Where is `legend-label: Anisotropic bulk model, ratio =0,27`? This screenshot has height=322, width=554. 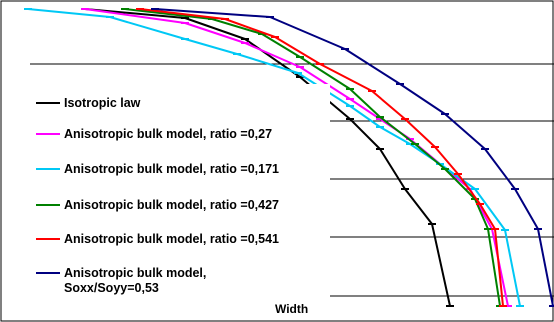 legend-label: Anisotropic bulk model, ratio =0,27 is located at coordinates (168, 134).